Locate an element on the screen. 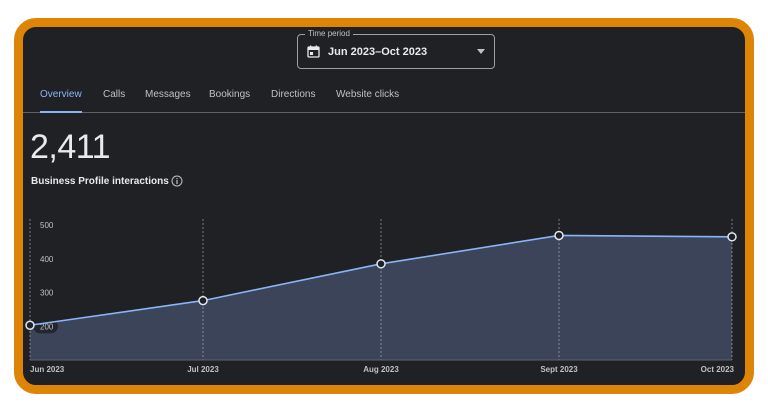 Image resolution: width=768 pixels, height=416 pixels. x-tick-label-4: Oct 2023 is located at coordinates (718, 369).